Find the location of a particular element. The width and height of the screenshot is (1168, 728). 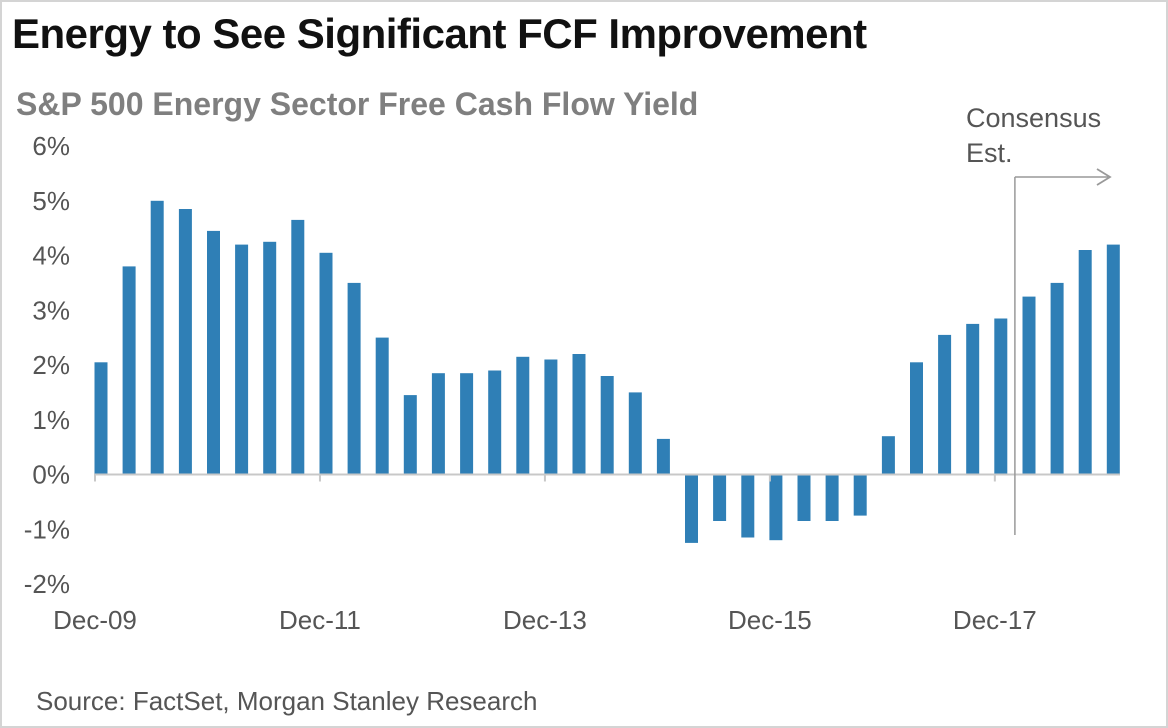

y-tick-label: 1% is located at coordinates (51, 420).